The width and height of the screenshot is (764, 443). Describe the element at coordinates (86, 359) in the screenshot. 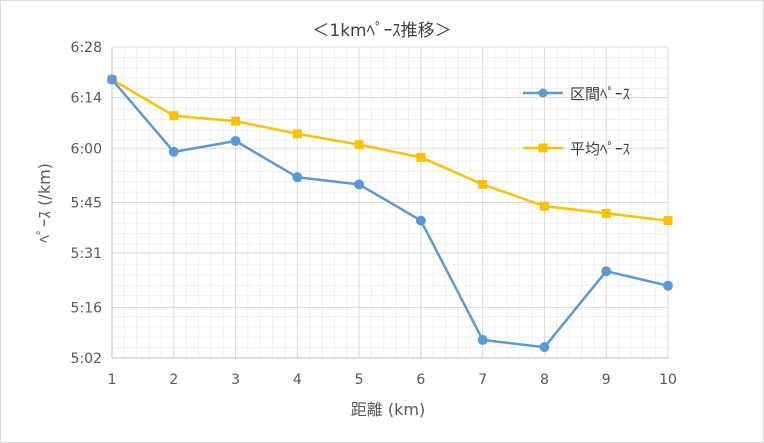

I see `y-tick-label: 5:02` at that location.